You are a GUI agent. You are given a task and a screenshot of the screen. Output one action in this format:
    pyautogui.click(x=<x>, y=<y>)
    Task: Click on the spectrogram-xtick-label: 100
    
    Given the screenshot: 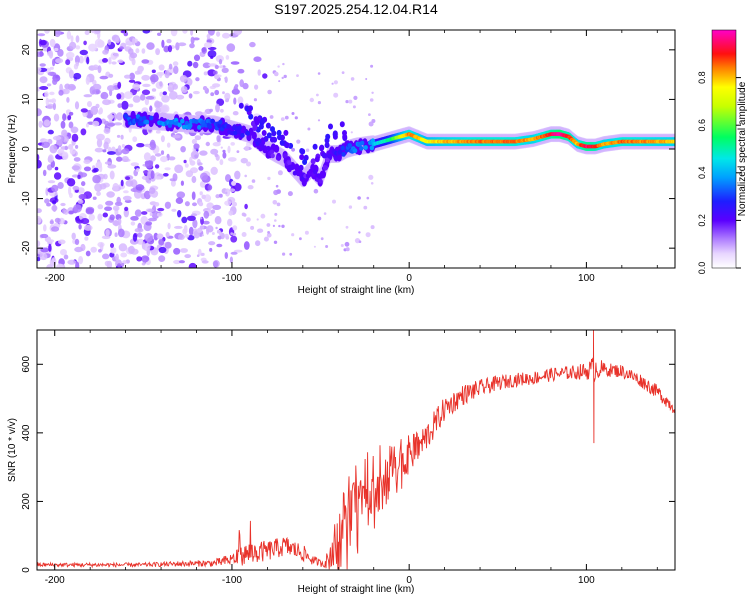 What is the action you would take?
    pyautogui.click(x=586, y=278)
    